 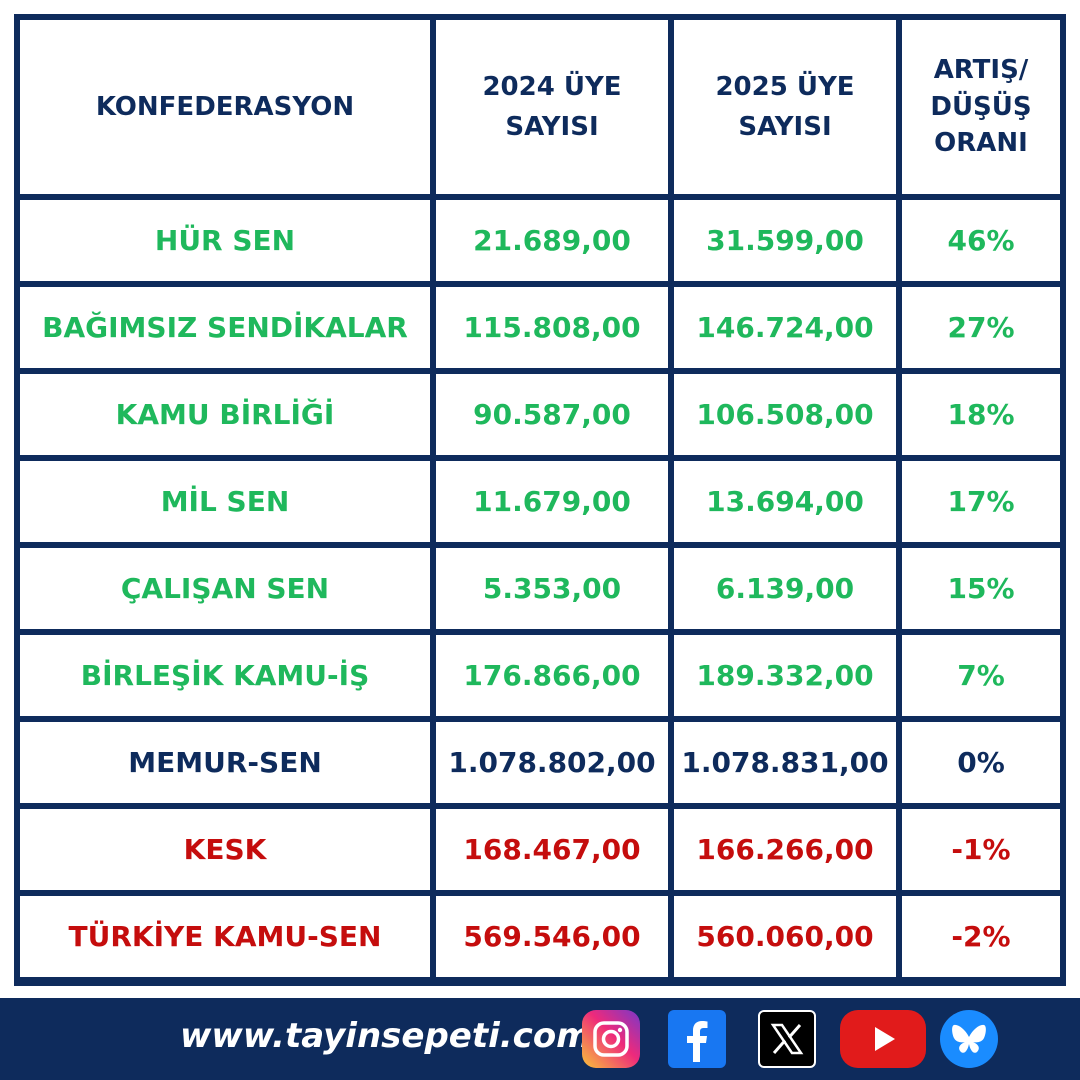 What do you see at coordinates (785, 501) in the screenshot?
I see `members-2025: 13.694,00` at bounding box center [785, 501].